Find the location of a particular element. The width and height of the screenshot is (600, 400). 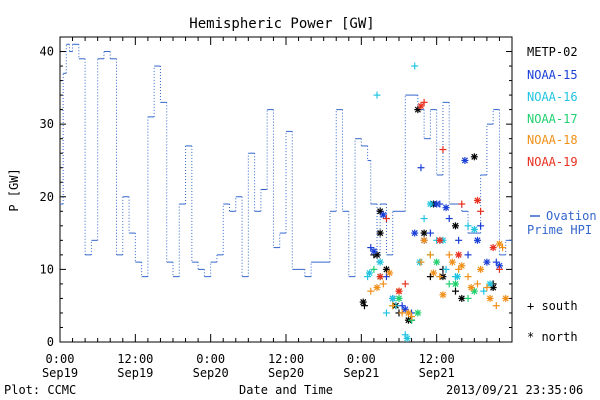

y-tick-label: 30 is located at coordinates (47, 124).